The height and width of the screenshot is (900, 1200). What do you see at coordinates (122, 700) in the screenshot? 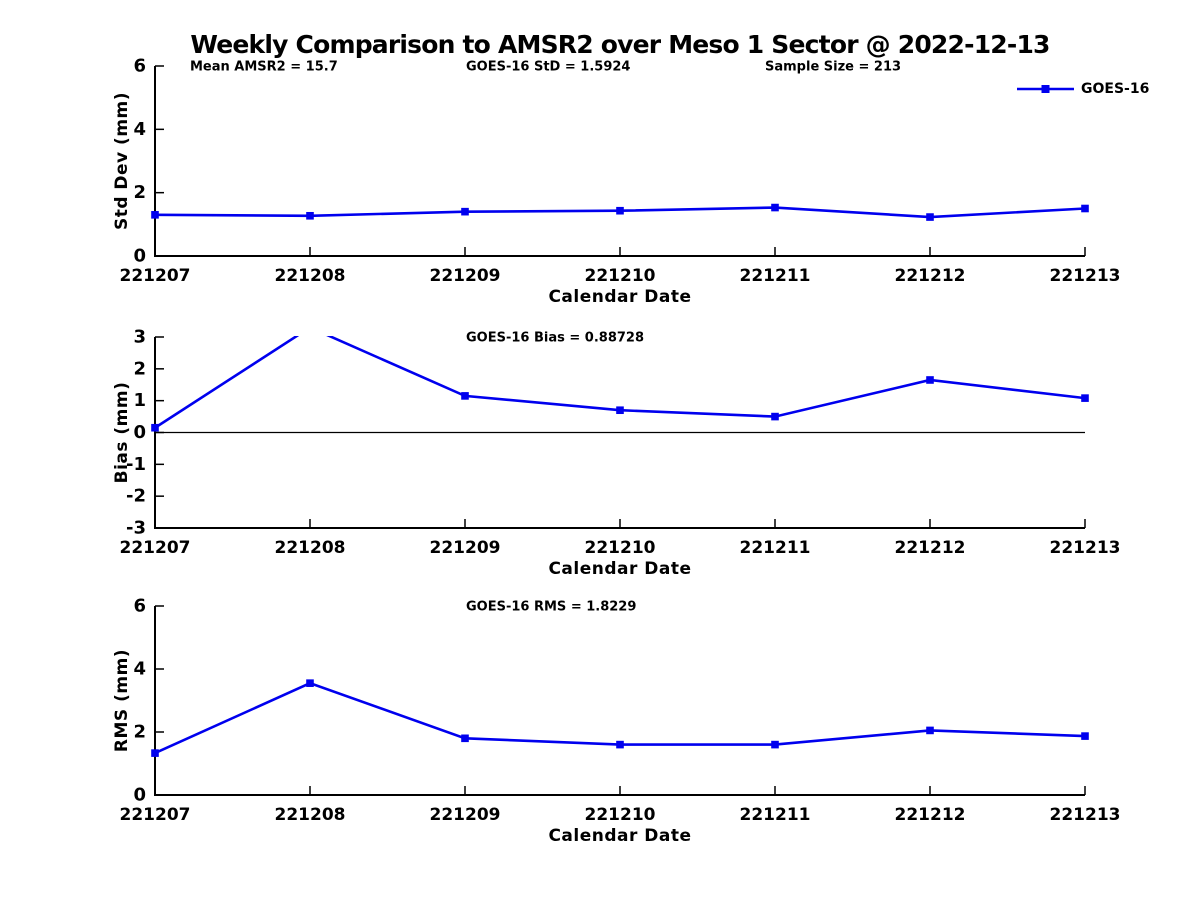
I see `y-axis-label: RMS (mm)` at bounding box center [122, 700].